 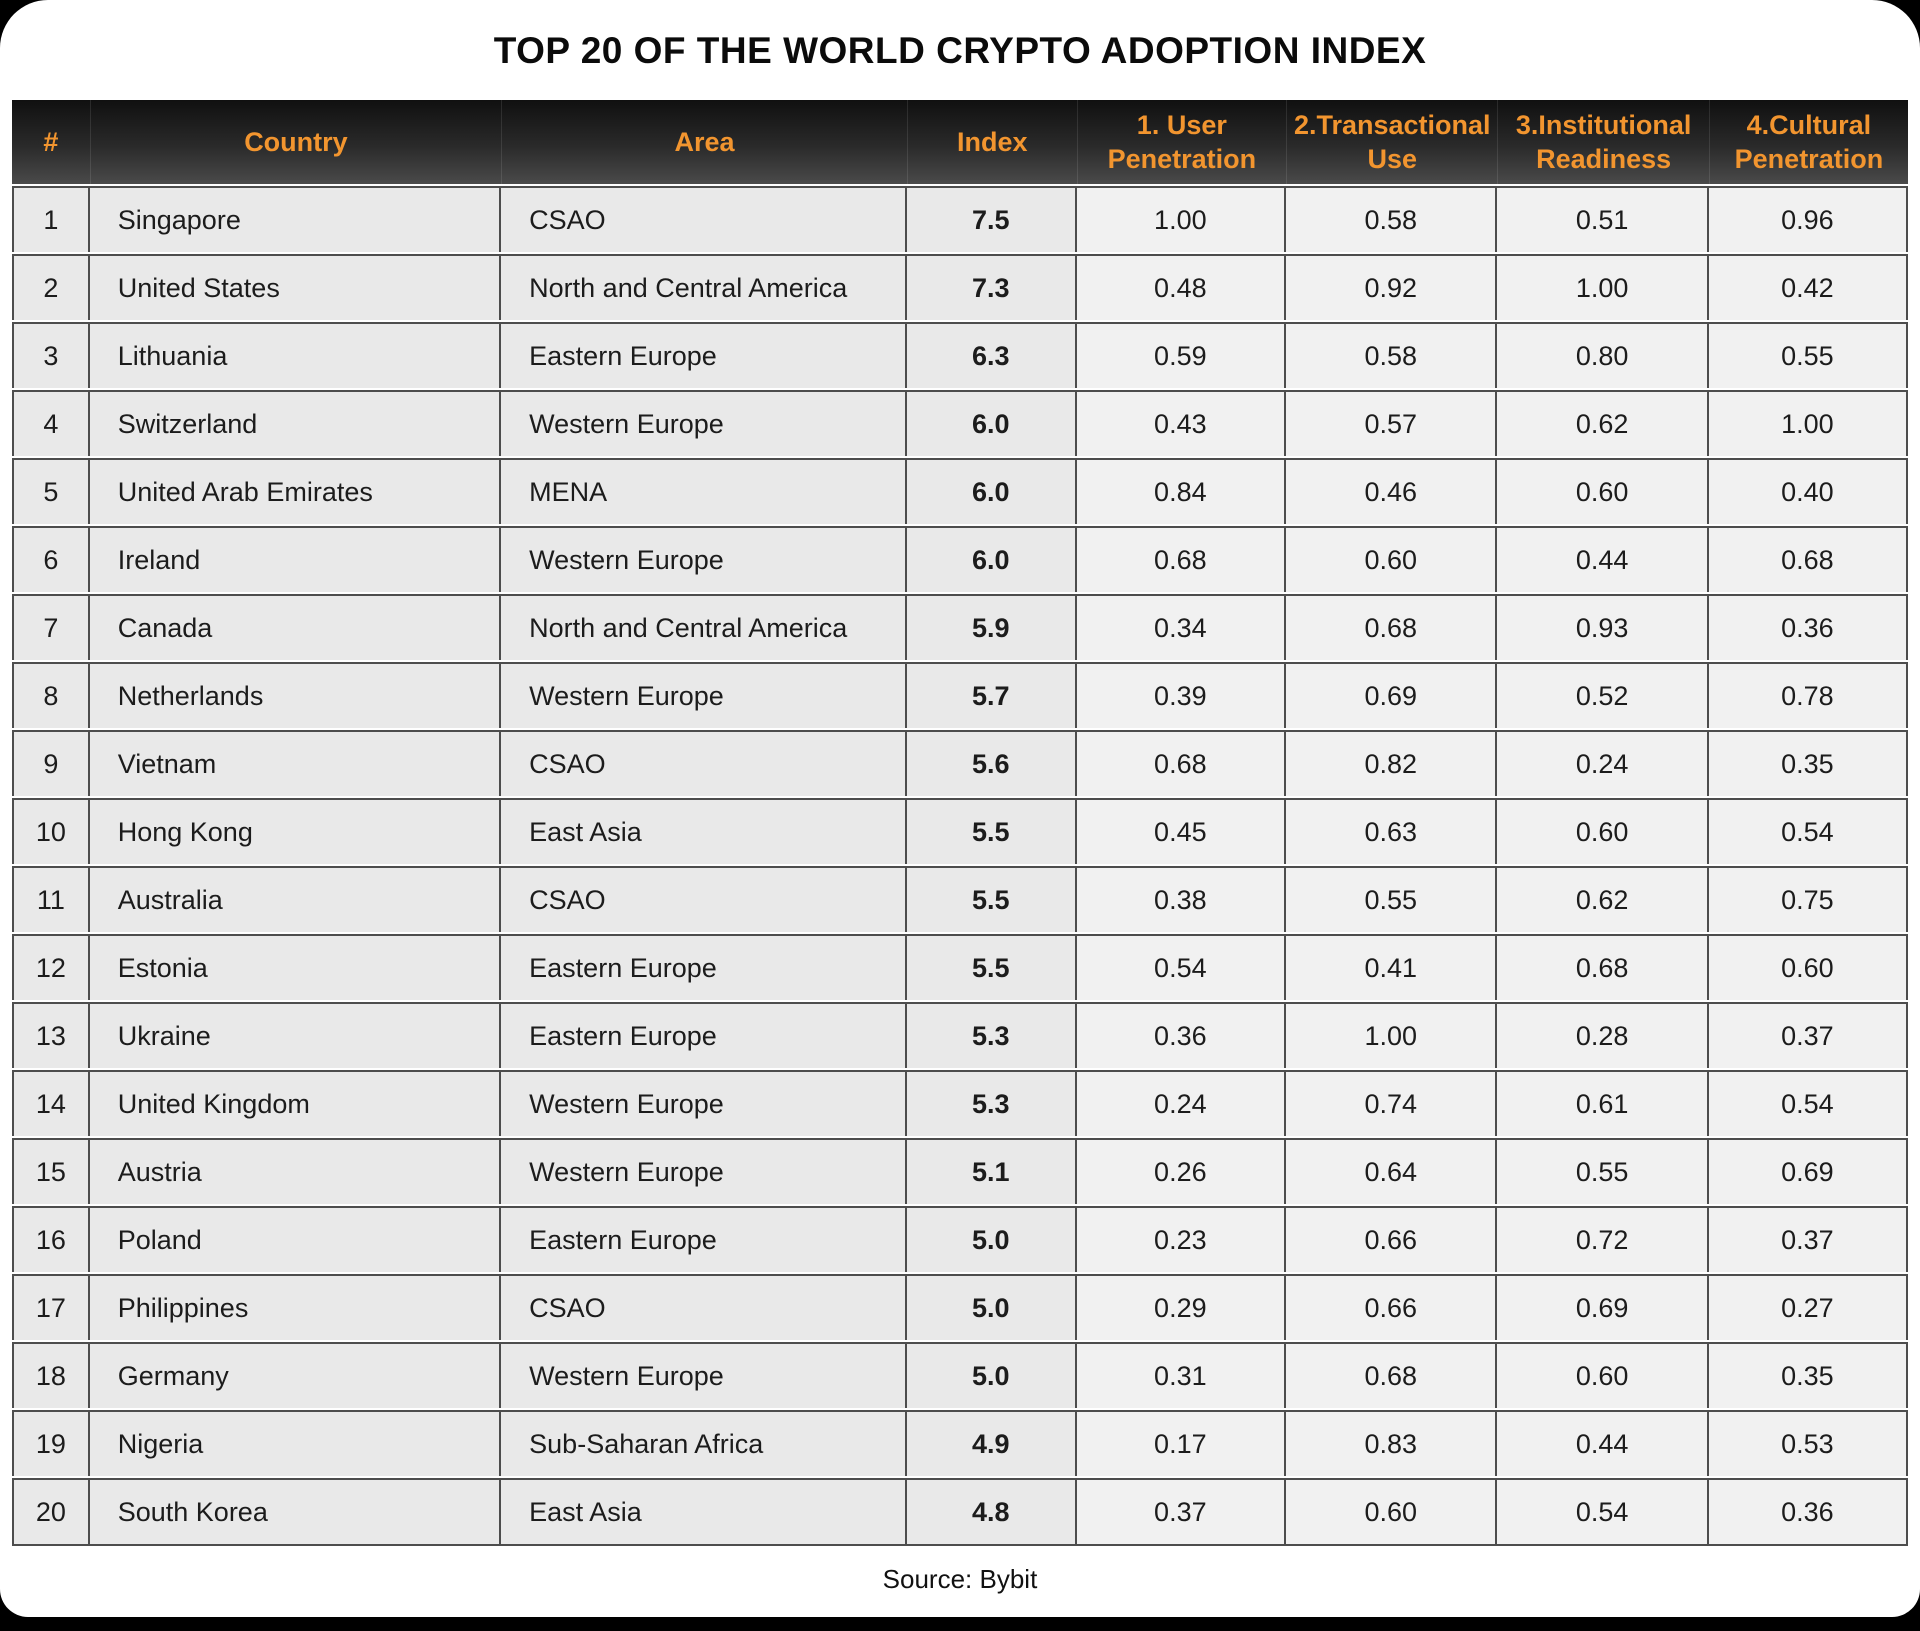 What do you see at coordinates (1181, 287) in the screenshot?
I see `cell-user-penetration: 0.48` at bounding box center [1181, 287].